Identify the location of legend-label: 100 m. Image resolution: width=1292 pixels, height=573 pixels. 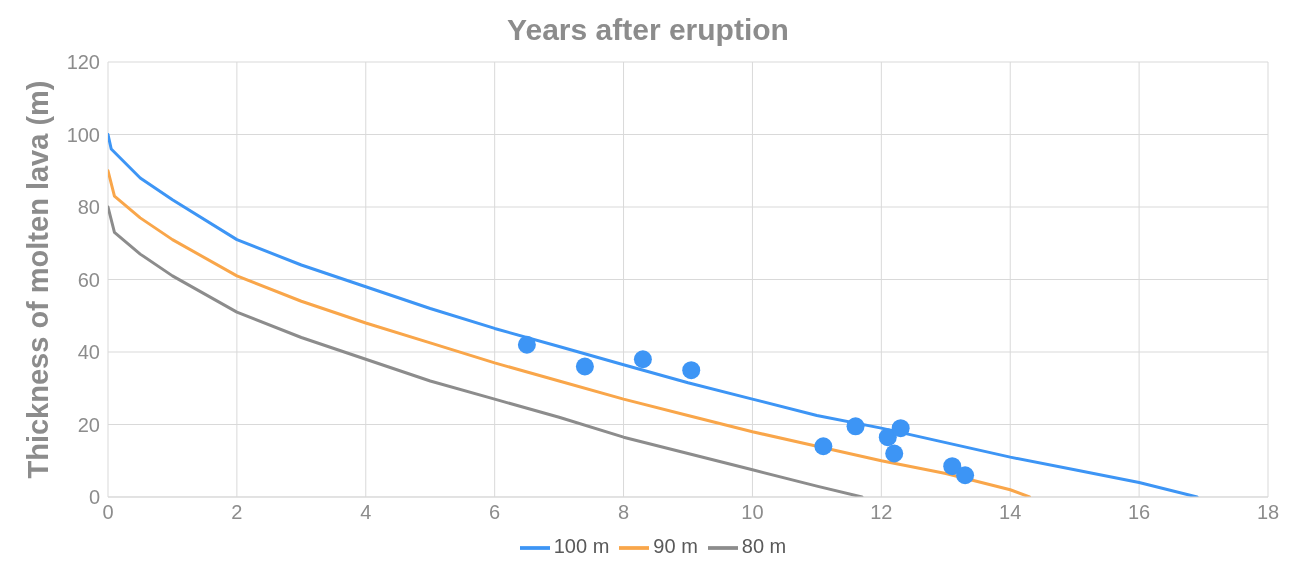
(581, 546).